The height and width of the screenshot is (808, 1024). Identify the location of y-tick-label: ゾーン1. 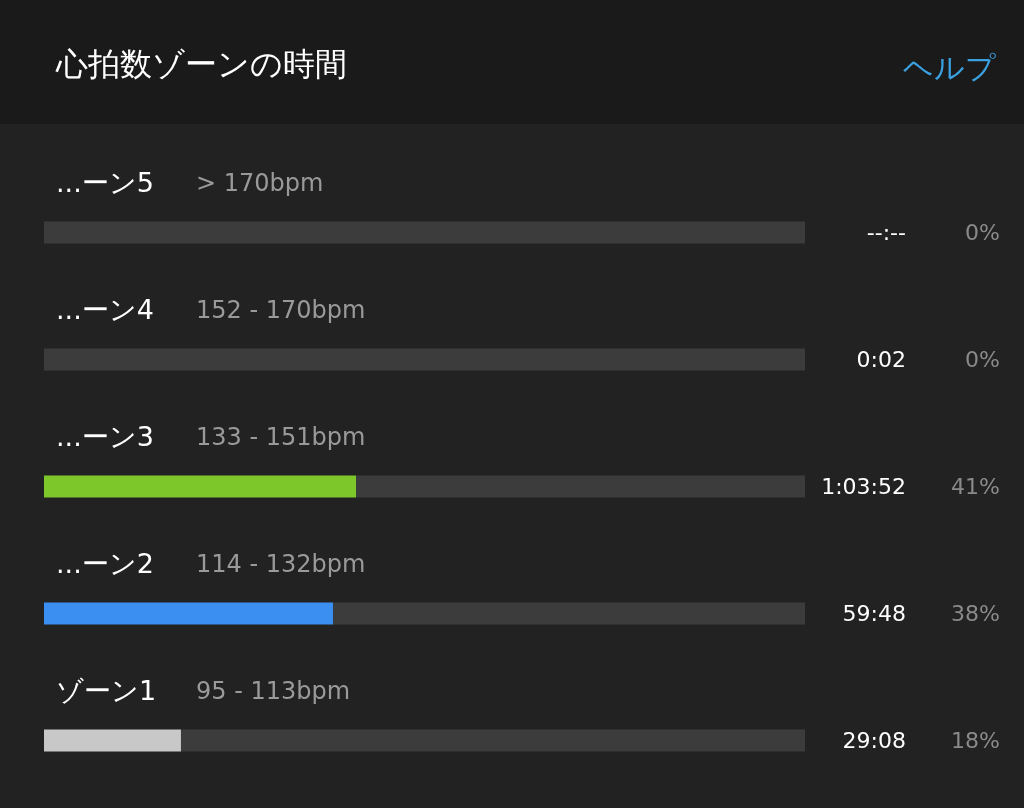
(106, 690).